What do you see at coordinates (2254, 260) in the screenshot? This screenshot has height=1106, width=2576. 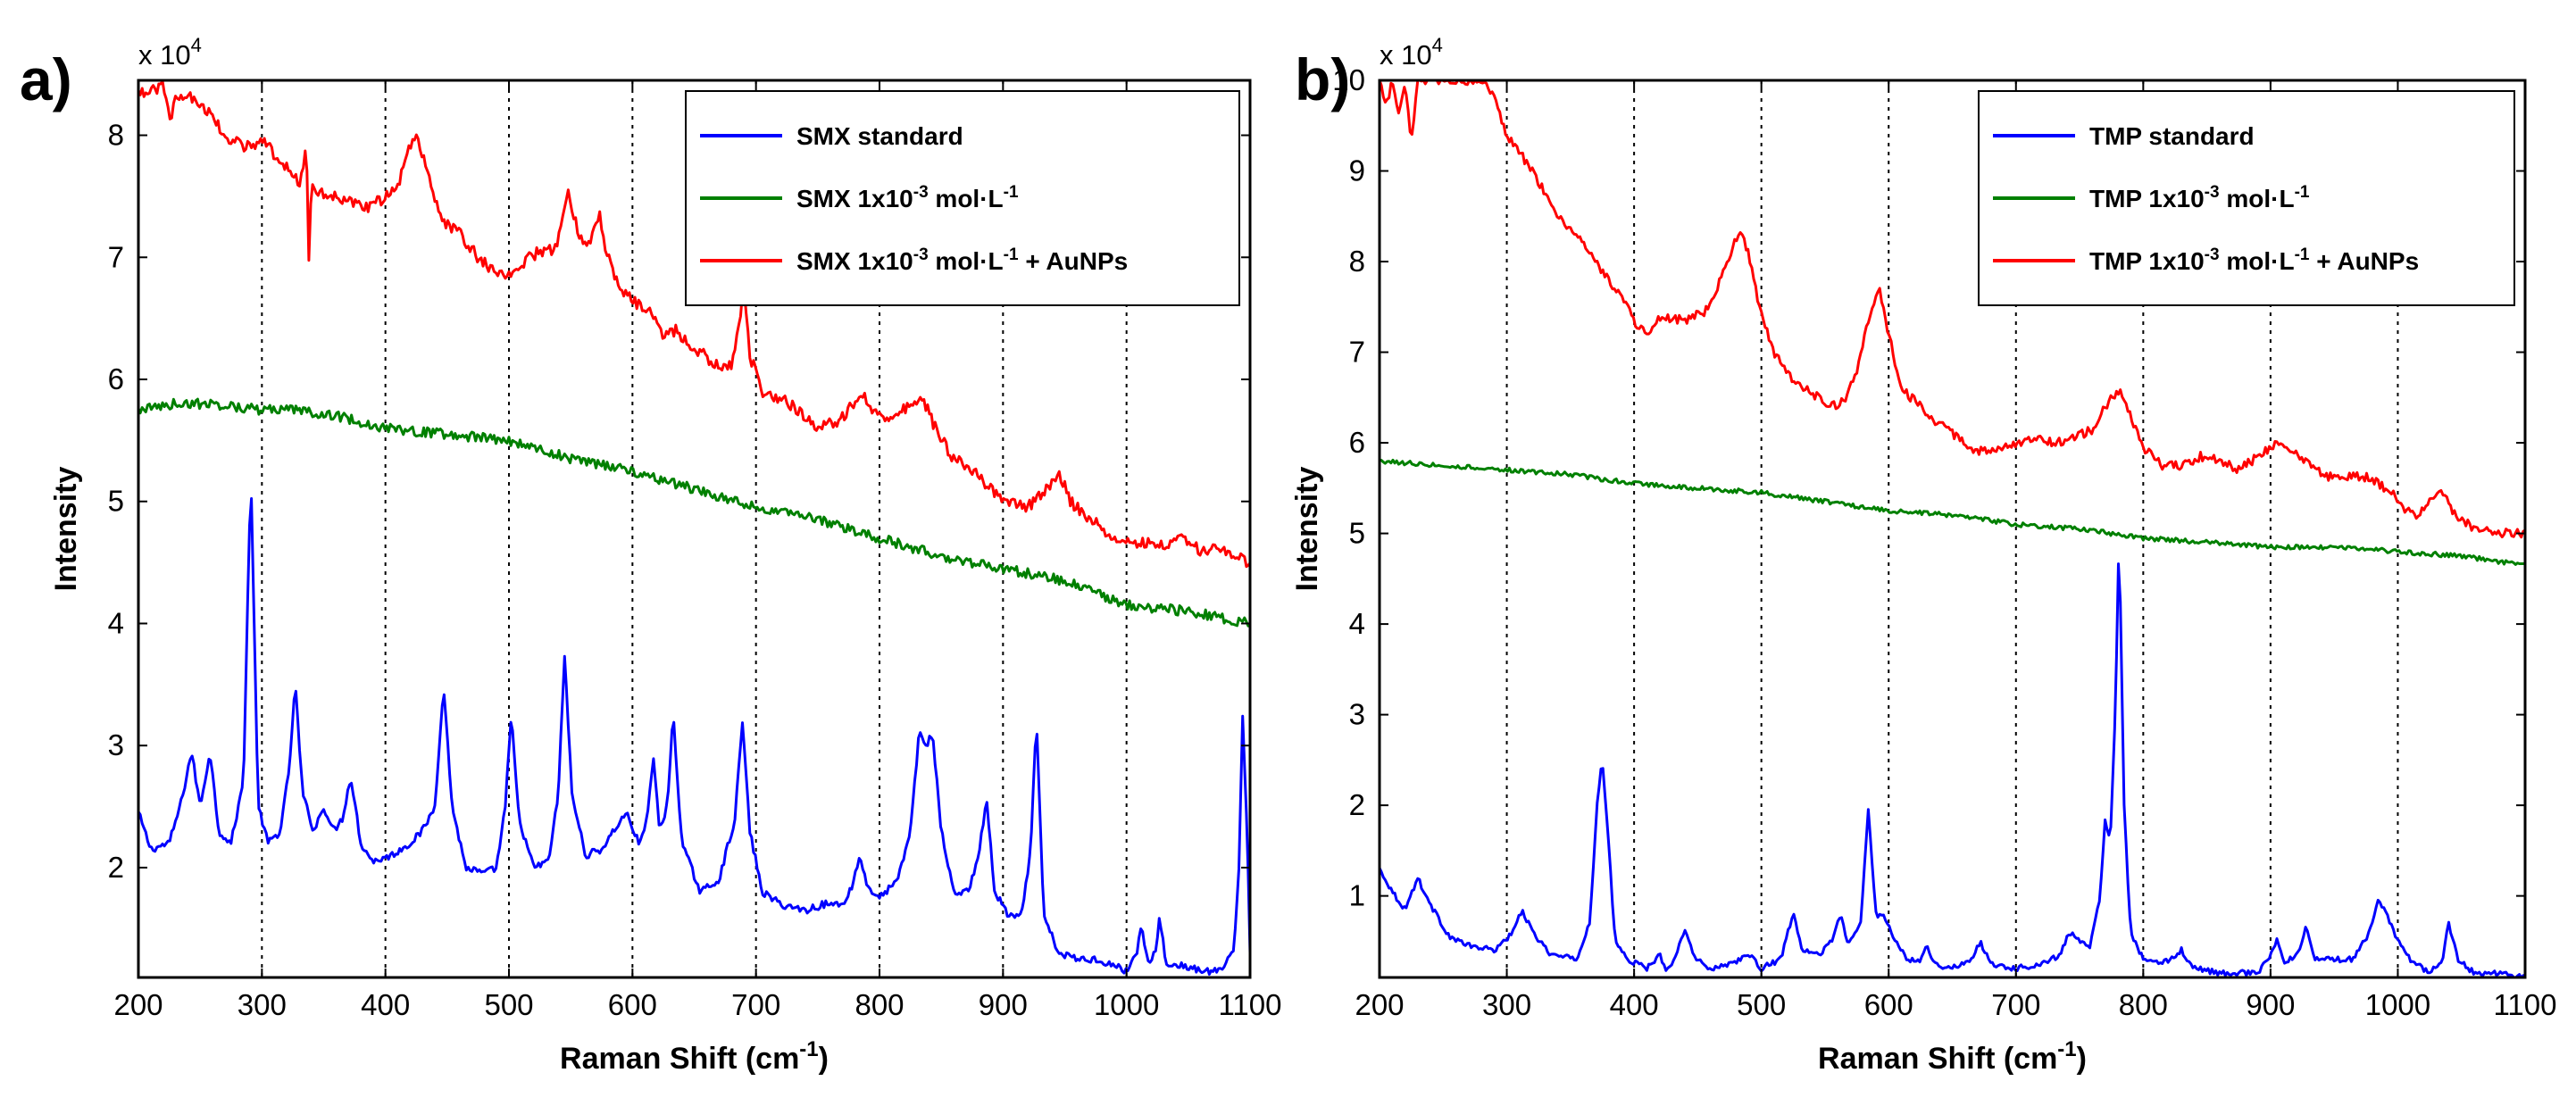 I see `legend-label: TMP 1x10-3 mol·L-1 + AuNPs` at bounding box center [2254, 260].